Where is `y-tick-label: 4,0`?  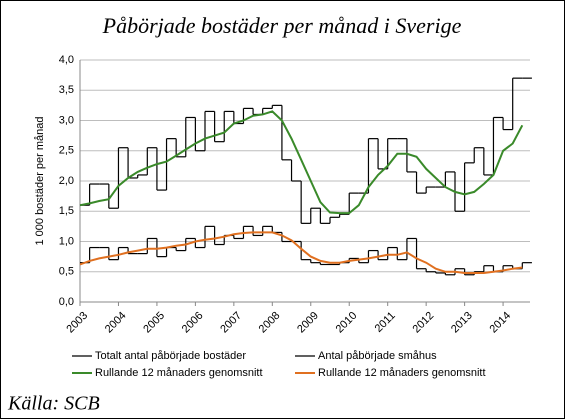
y-tick-label: 4,0 is located at coordinates (66, 60).